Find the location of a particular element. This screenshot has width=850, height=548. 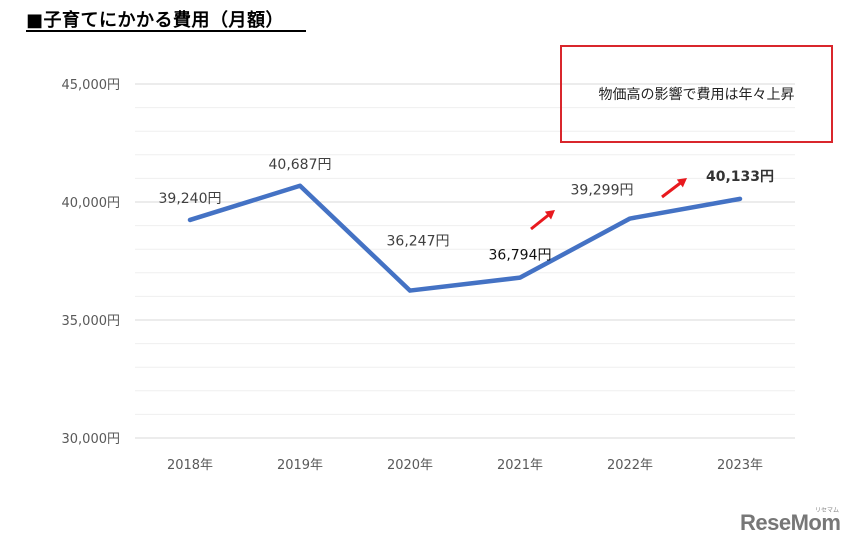

x-tick-label: 2023年 is located at coordinates (740, 465).